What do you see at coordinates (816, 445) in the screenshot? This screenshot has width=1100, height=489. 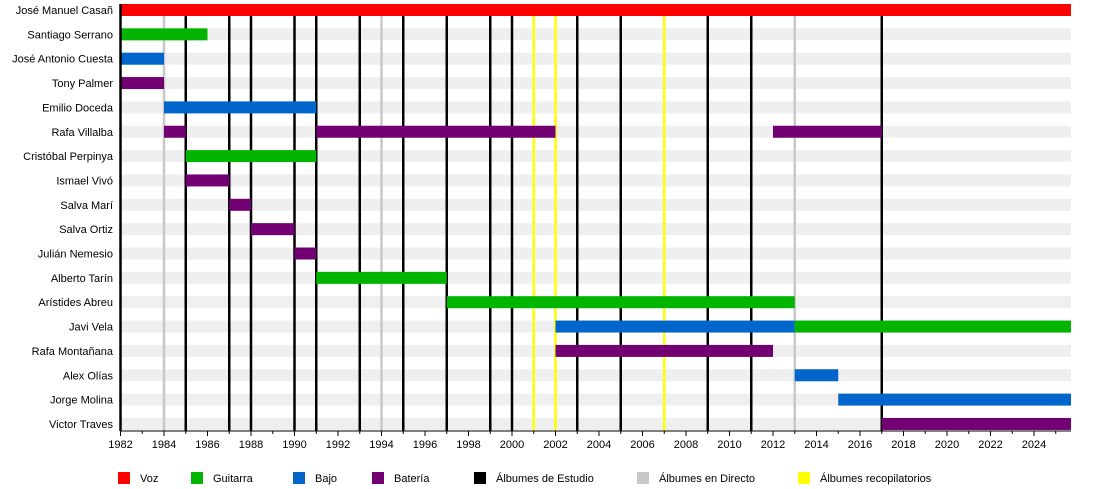 I see `x-tick-label: 2014` at bounding box center [816, 445].